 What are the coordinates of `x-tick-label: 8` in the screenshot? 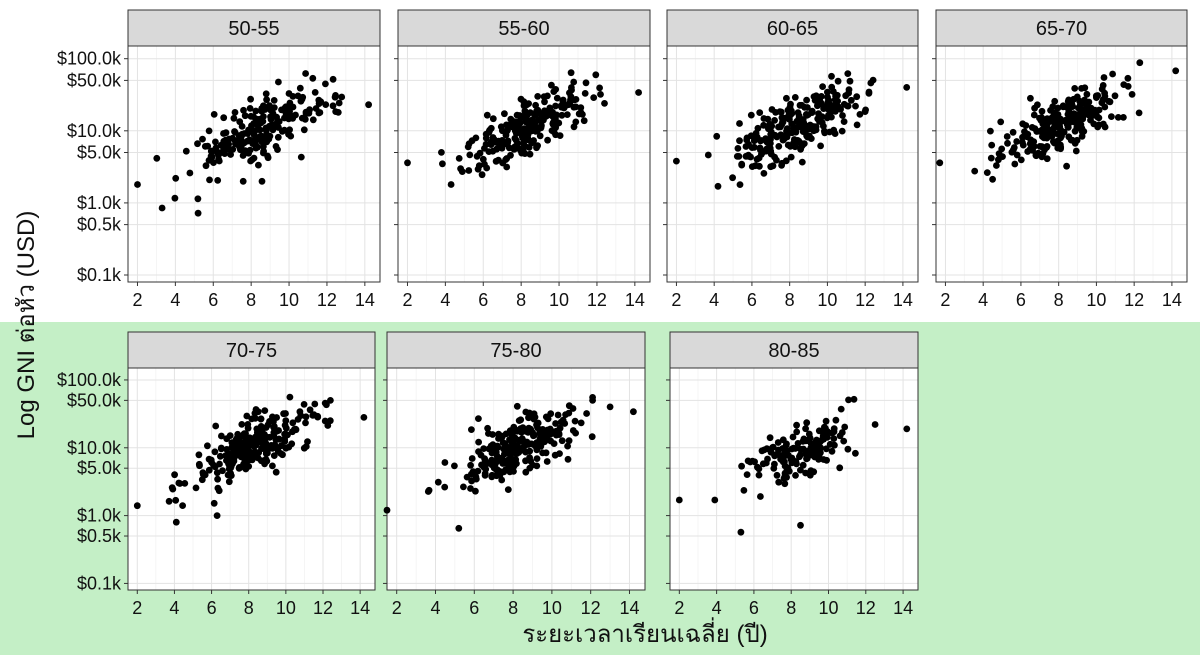 It's located at (1059, 300).